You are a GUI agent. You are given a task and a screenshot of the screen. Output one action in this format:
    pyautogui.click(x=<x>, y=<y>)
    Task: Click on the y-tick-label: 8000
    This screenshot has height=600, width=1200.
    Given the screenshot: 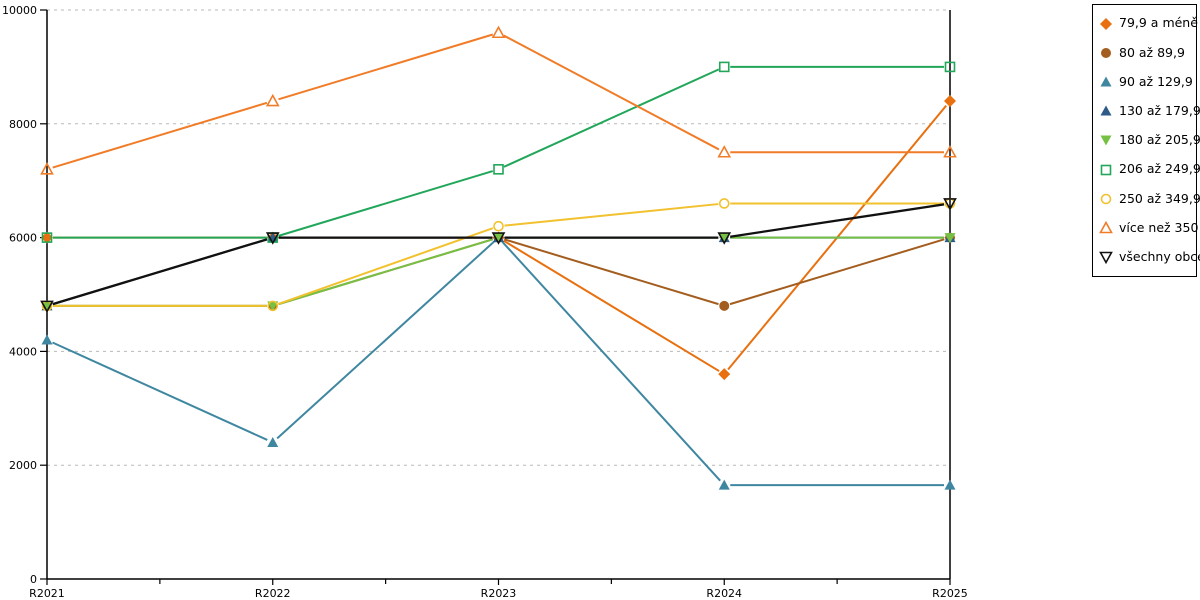 What is the action you would take?
    pyautogui.click(x=23, y=124)
    